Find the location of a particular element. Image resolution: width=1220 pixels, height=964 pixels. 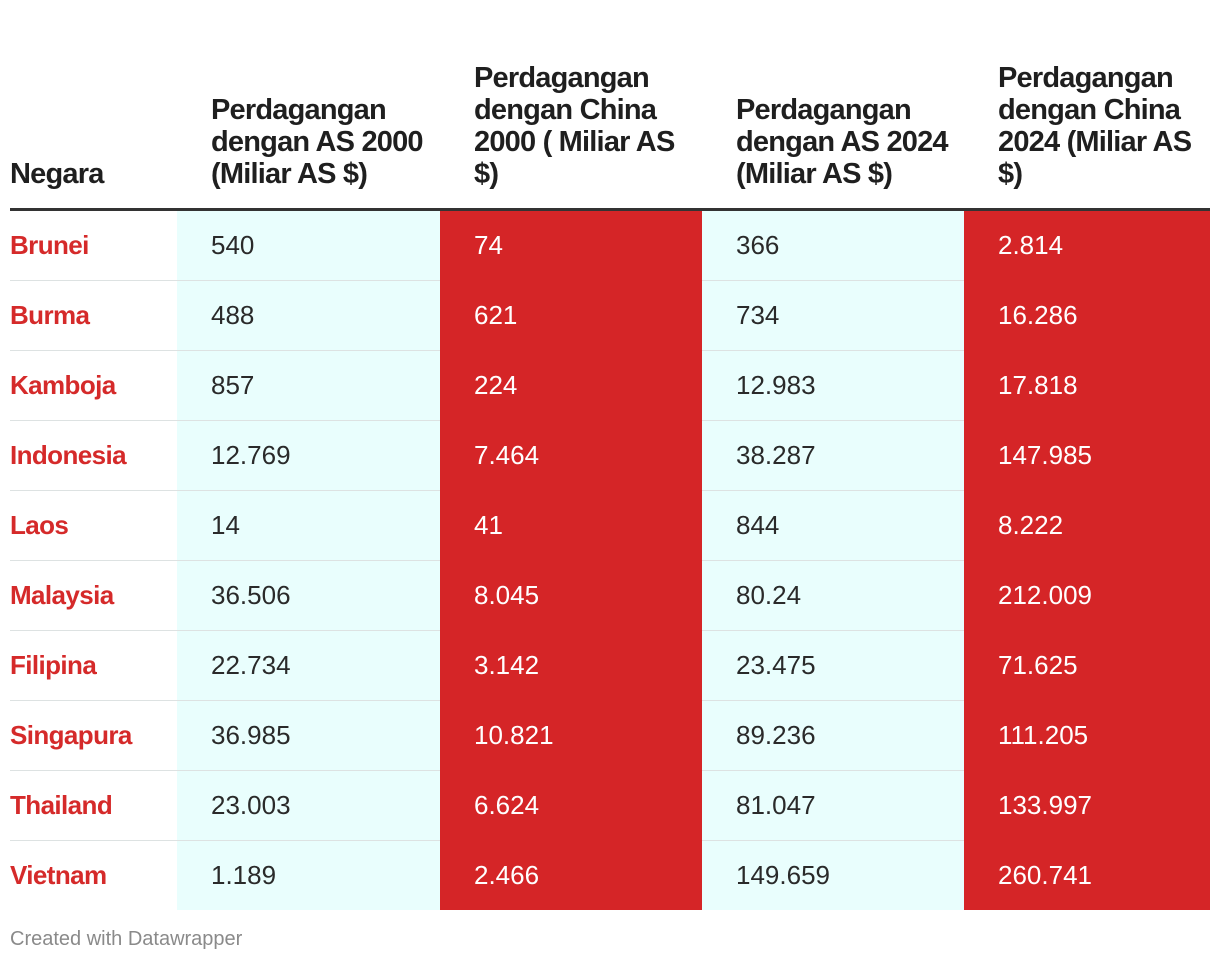

us-2000-cell: 488 is located at coordinates (308, 315).